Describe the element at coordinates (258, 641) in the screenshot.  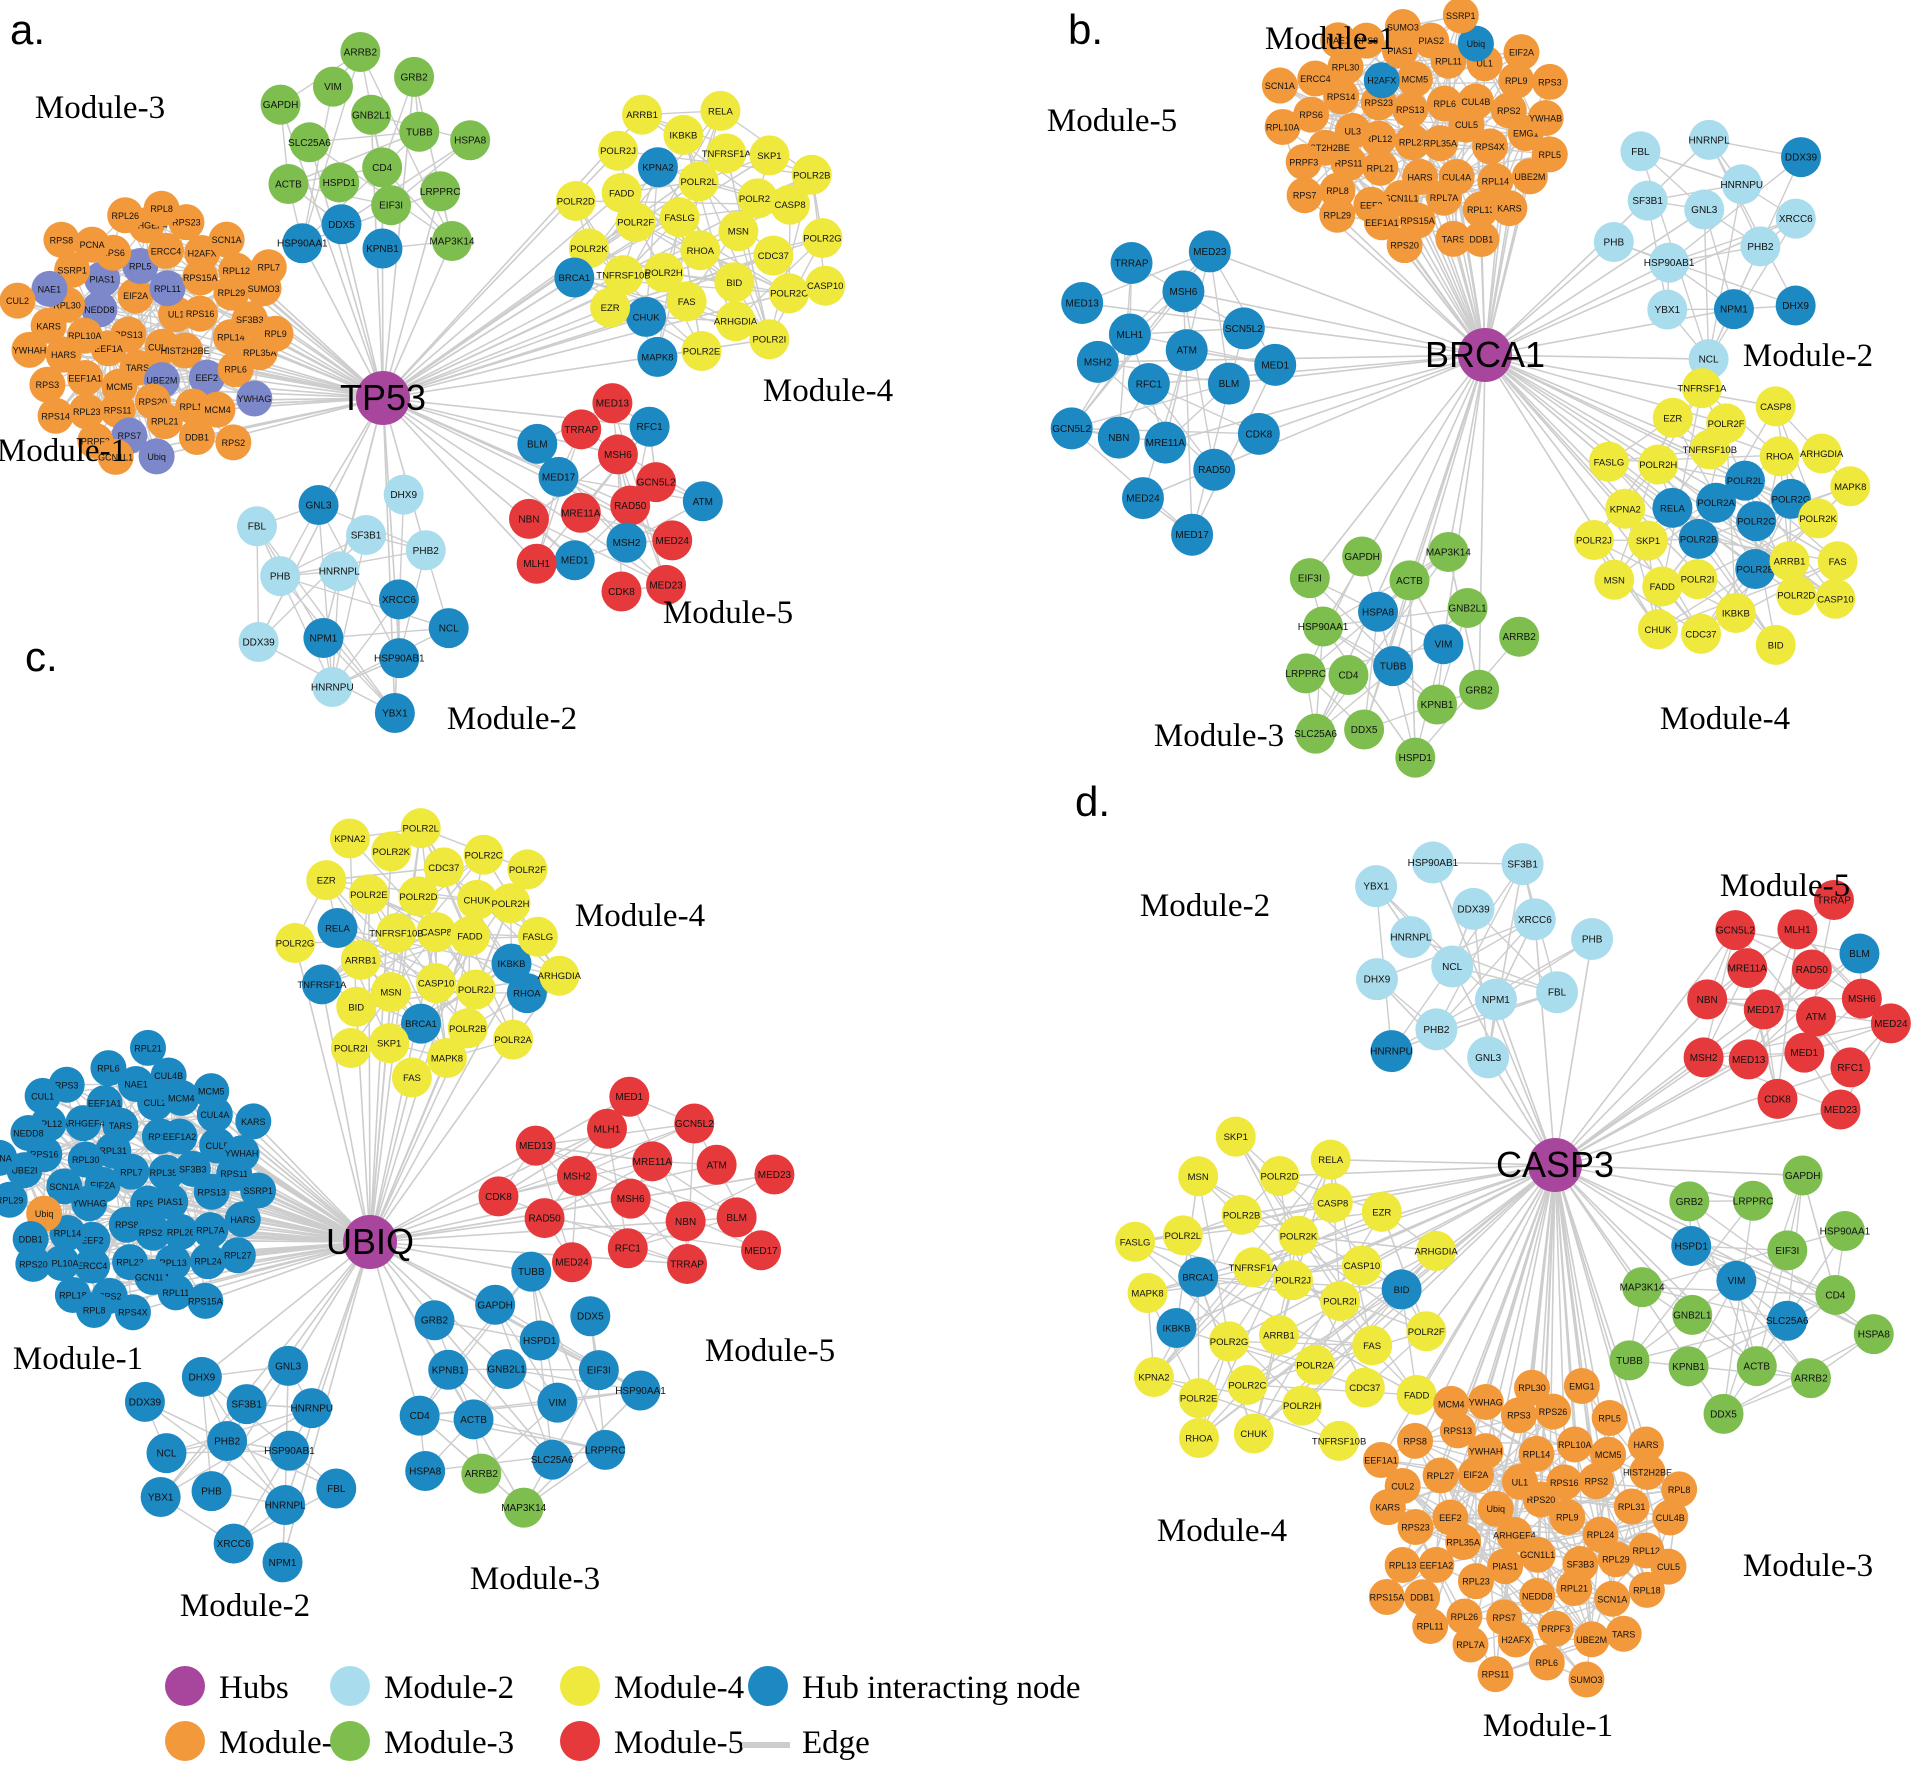
I see `node-ddx39: DDX39` at that location.